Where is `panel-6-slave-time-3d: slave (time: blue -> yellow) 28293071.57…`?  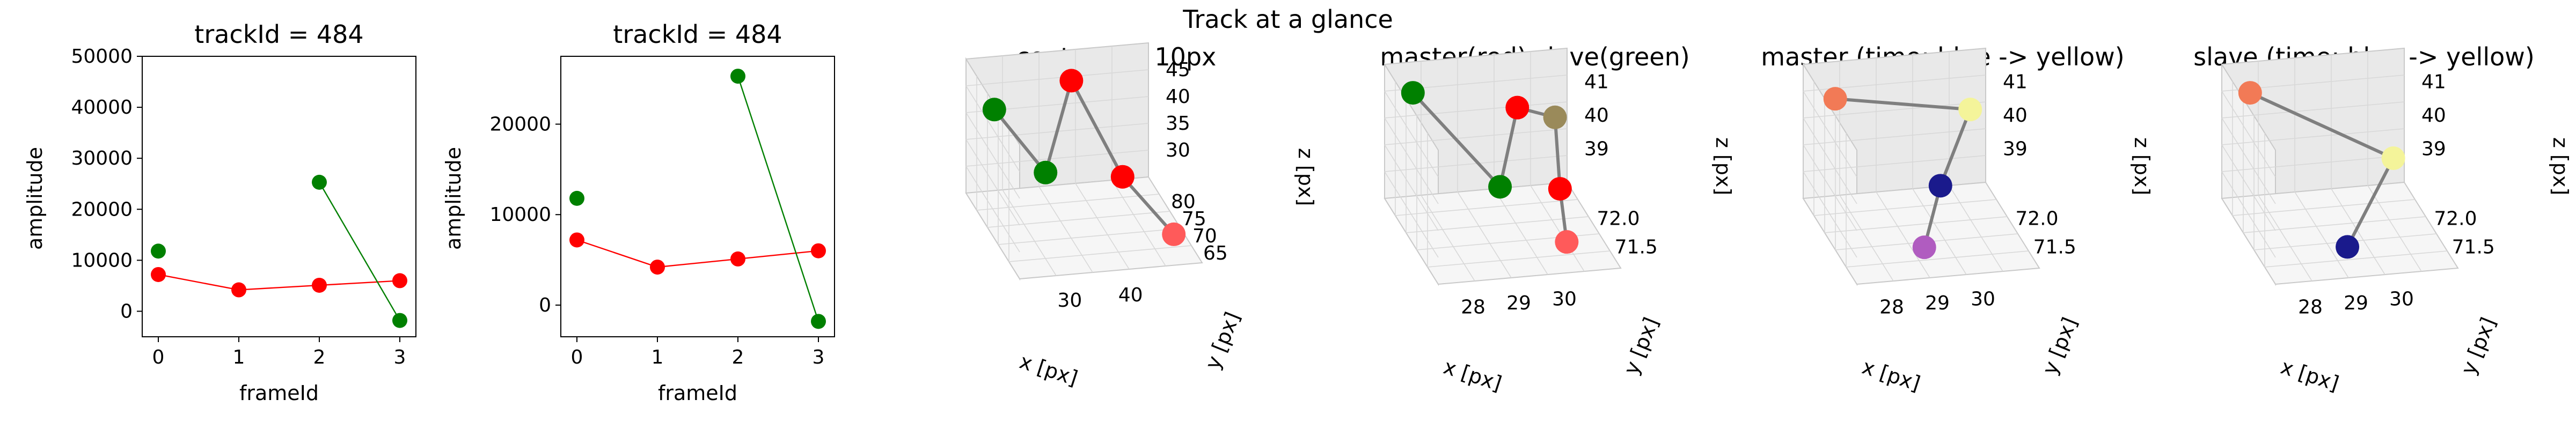
panel-6-slave-time-3d: slave (time: blue -> yellow) 28293071.57… is located at coordinates (2382, 219).